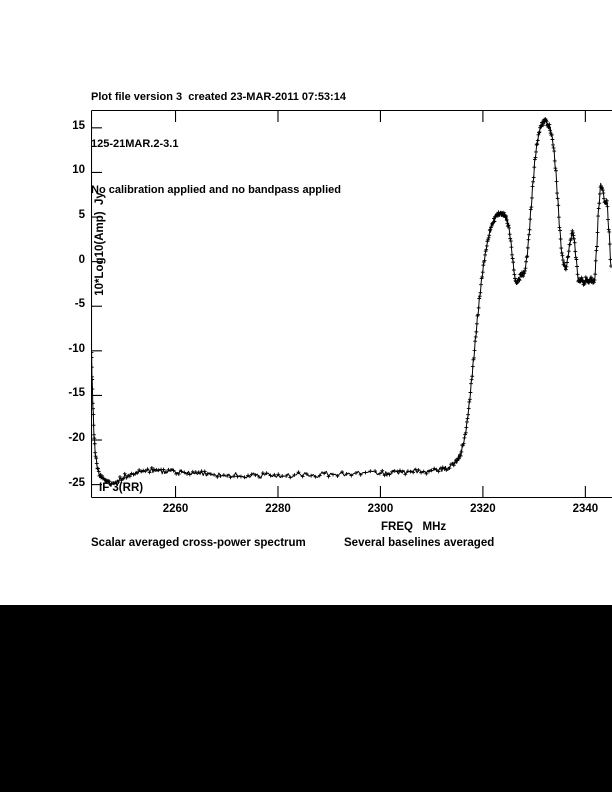 This screenshot has width=612, height=792. I want to click on y-tick-label: -5, so click(79, 304).